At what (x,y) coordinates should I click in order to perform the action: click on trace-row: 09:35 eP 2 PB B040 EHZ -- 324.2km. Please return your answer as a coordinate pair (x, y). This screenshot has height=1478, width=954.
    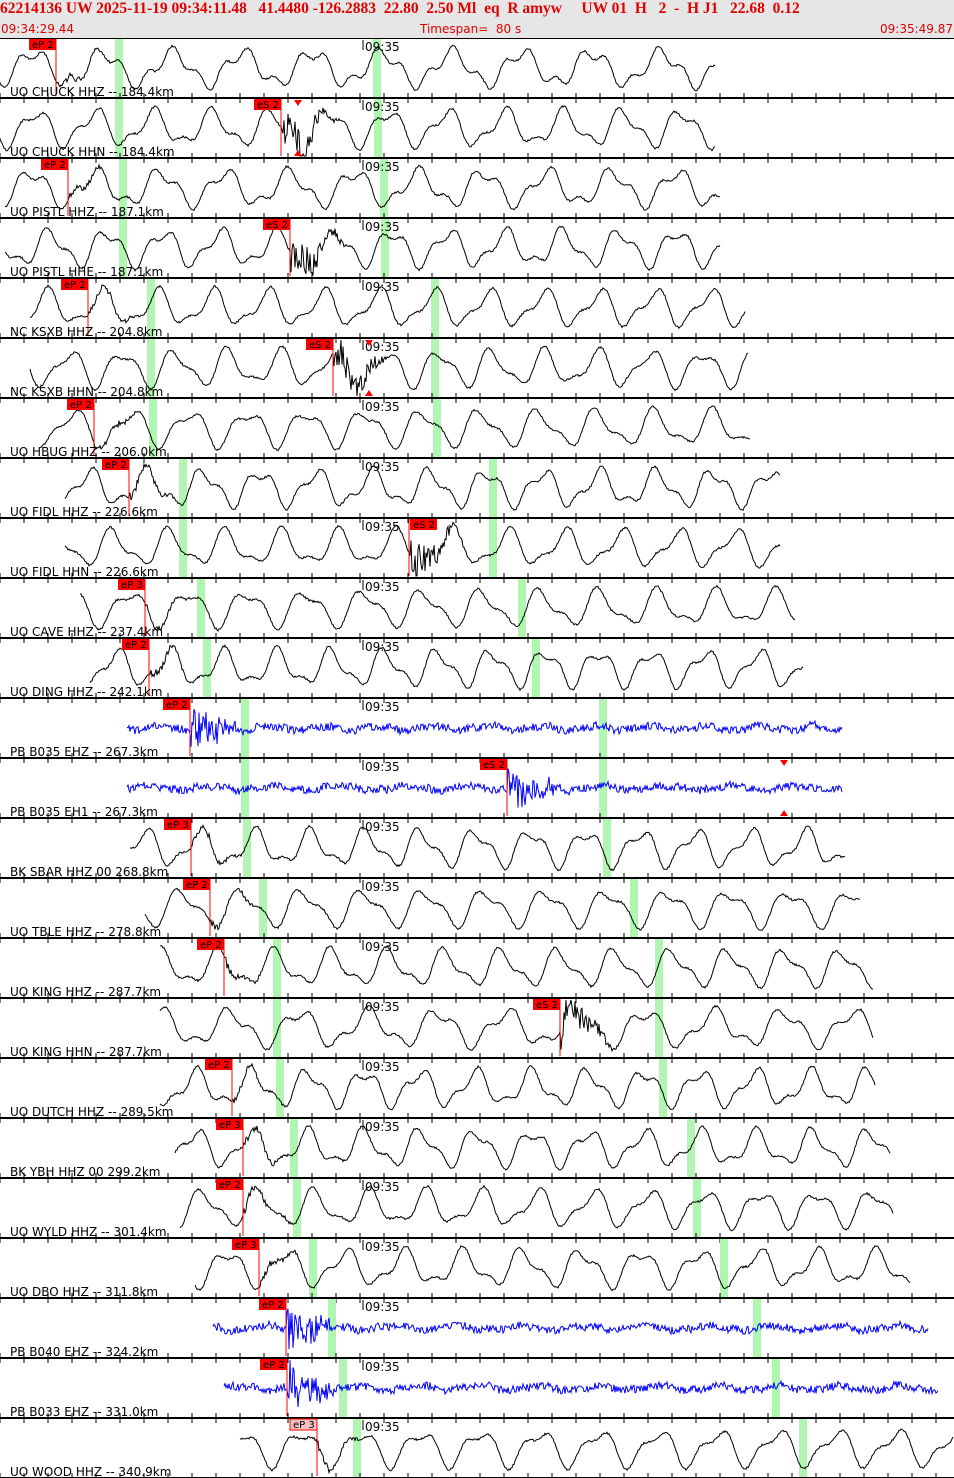
    Looking at the image, I should click on (477, 1331).